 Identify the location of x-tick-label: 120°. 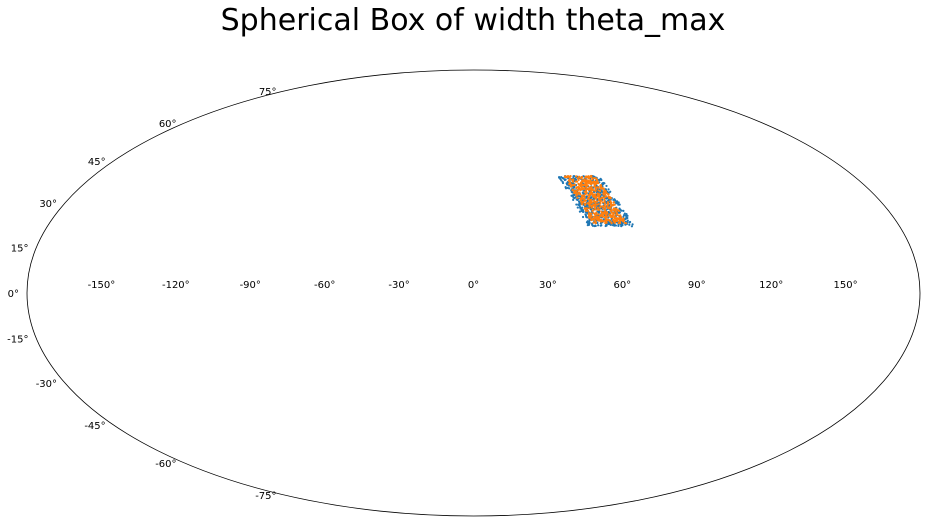
(771, 285).